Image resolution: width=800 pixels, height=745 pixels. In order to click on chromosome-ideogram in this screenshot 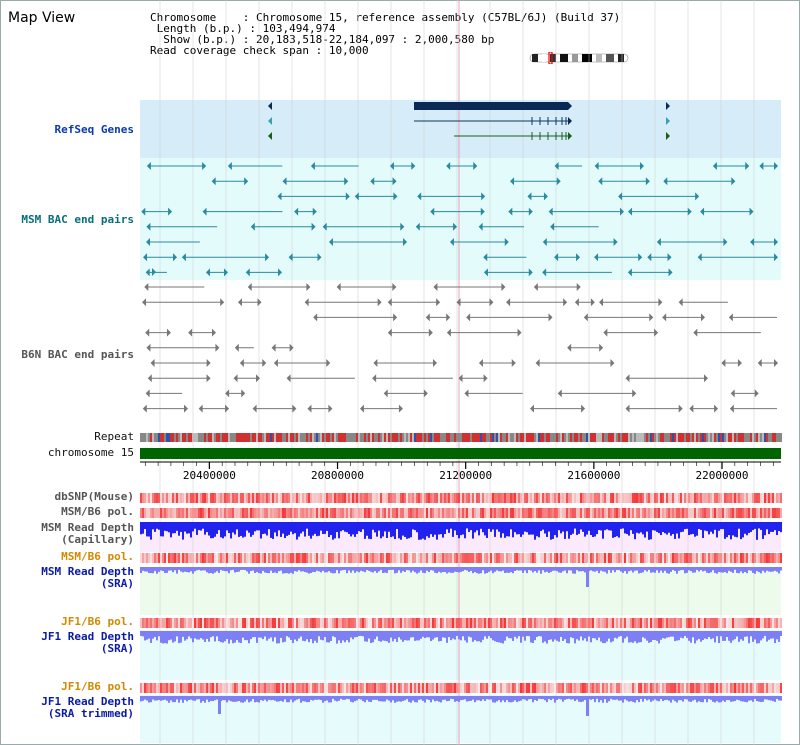, I will do `click(579, 58)`.